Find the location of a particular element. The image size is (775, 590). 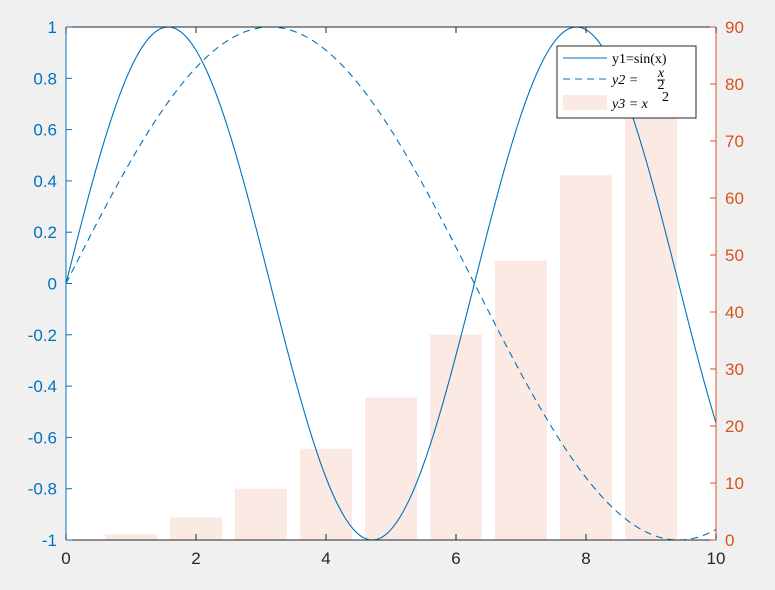

y-left-tick-label: -0.6 is located at coordinates (42, 437).